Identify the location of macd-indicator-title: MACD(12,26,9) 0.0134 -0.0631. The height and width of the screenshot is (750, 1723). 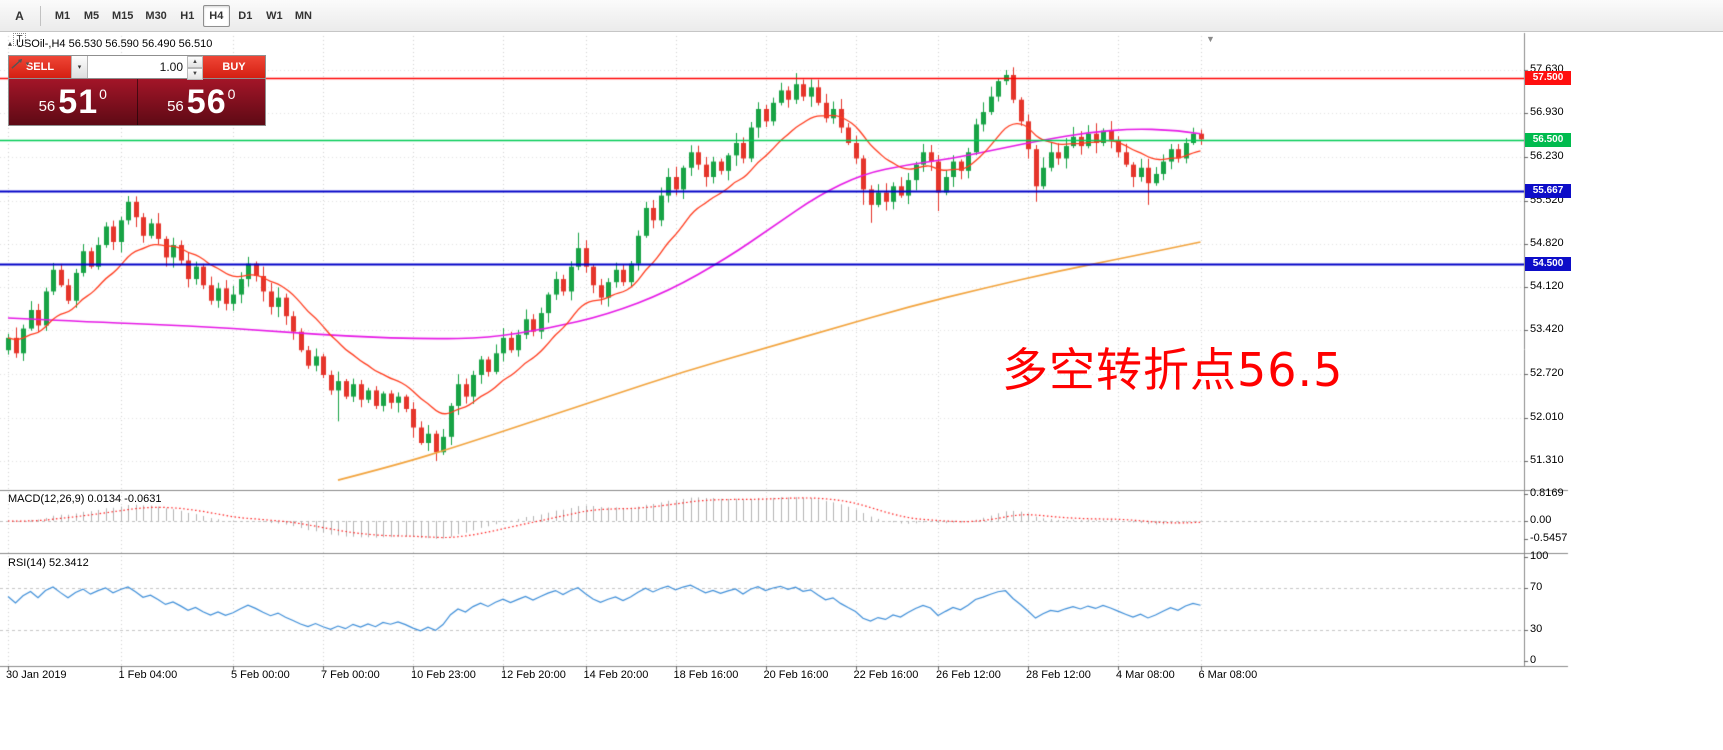
(85, 499).